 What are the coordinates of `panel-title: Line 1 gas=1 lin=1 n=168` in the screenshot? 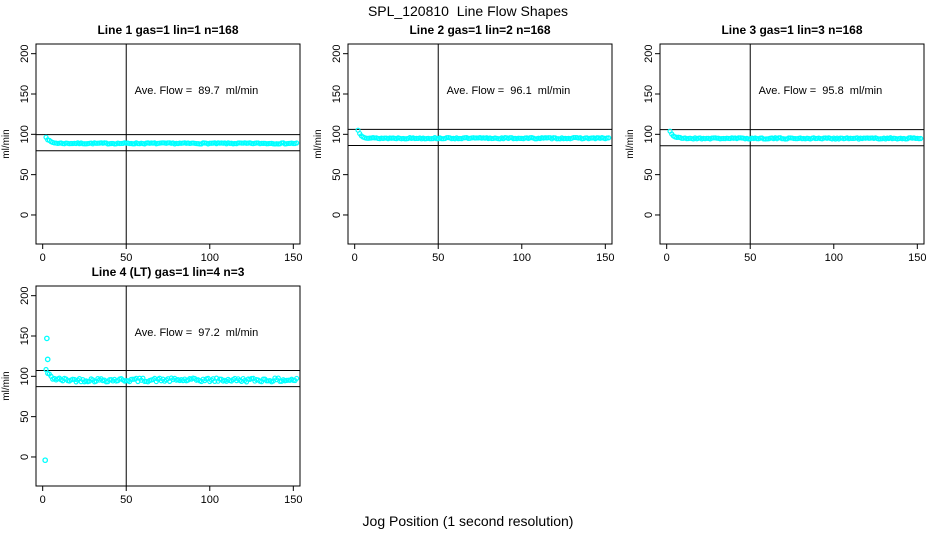 It's located at (167, 30).